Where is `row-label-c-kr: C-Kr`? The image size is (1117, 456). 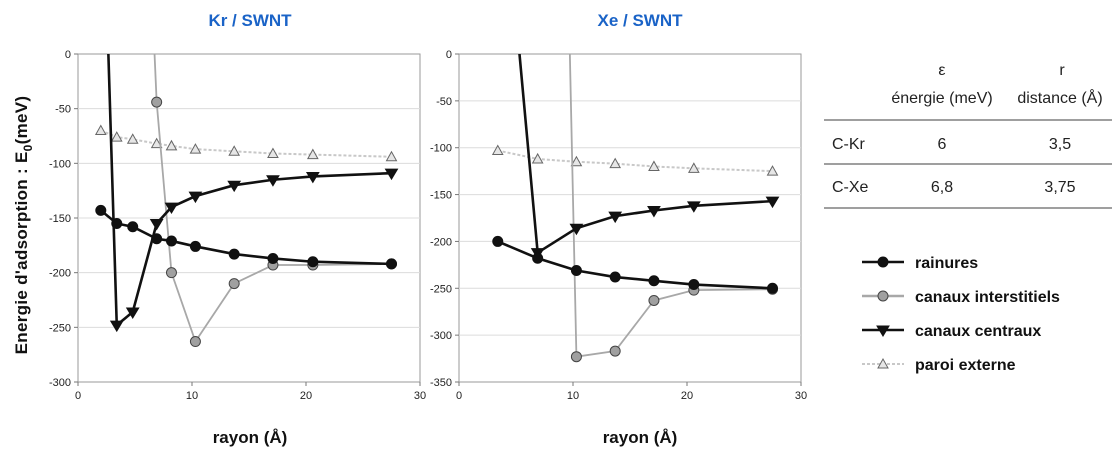 row-label-c-kr: C-Kr is located at coordinates (849, 144).